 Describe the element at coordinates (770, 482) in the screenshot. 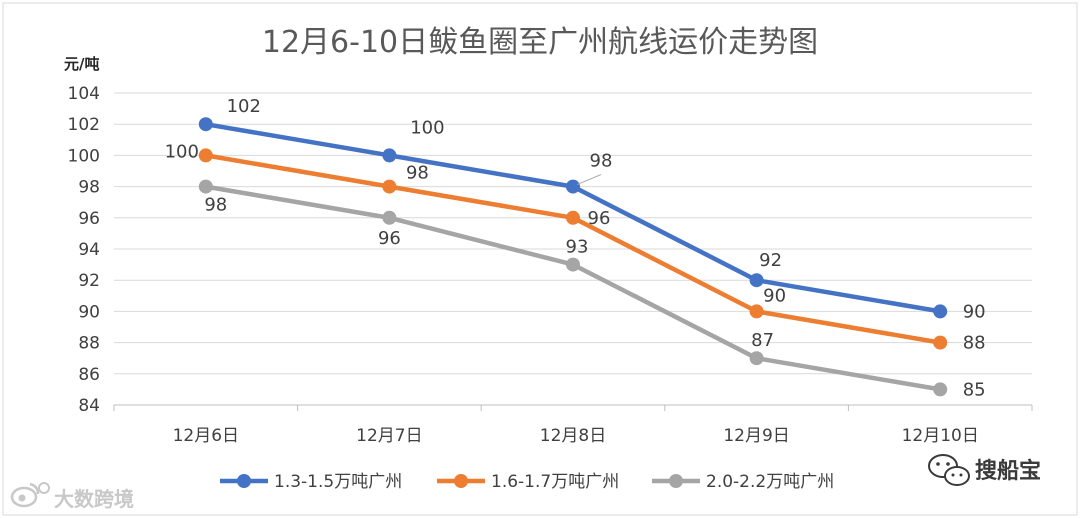

I see `legend-label: 2.0-2.2万吨广州` at that location.